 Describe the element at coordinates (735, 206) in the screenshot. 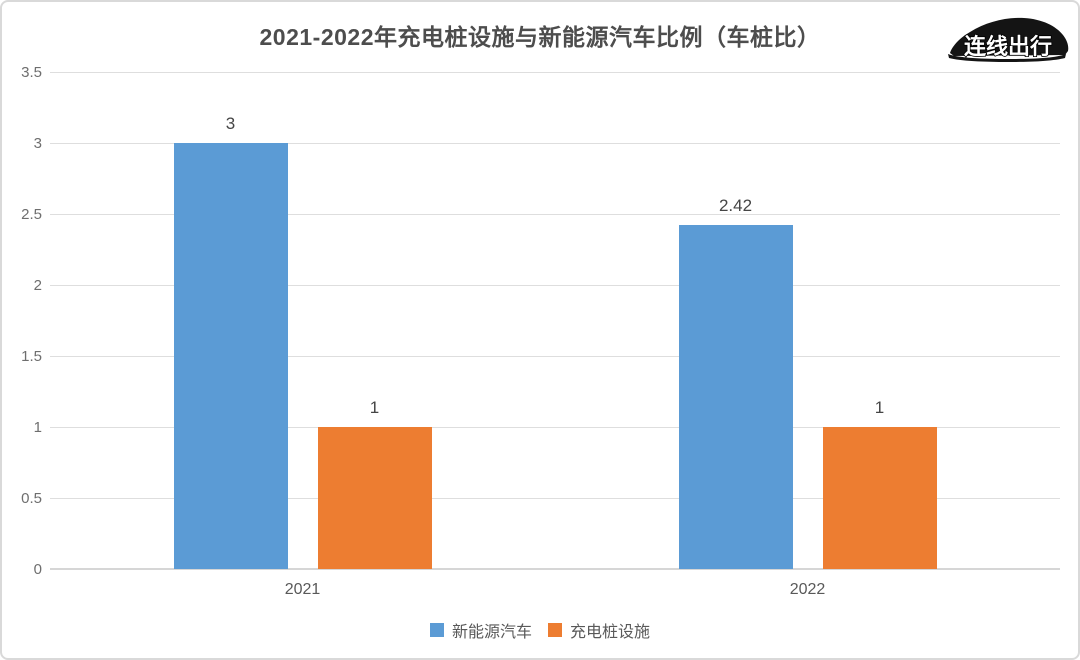

I see `bar-value-label: 2.42` at that location.